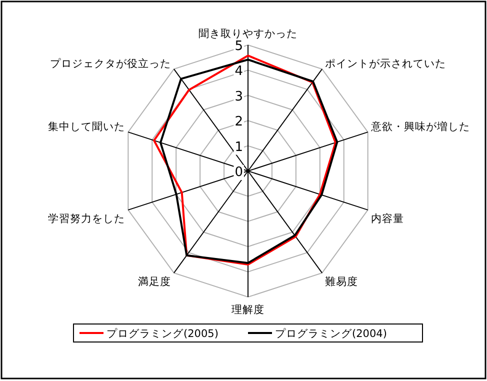 The image size is (487, 381). What do you see at coordinates (154, 281) in the screenshot?
I see `spoke-label: 満足度` at bounding box center [154, 281].